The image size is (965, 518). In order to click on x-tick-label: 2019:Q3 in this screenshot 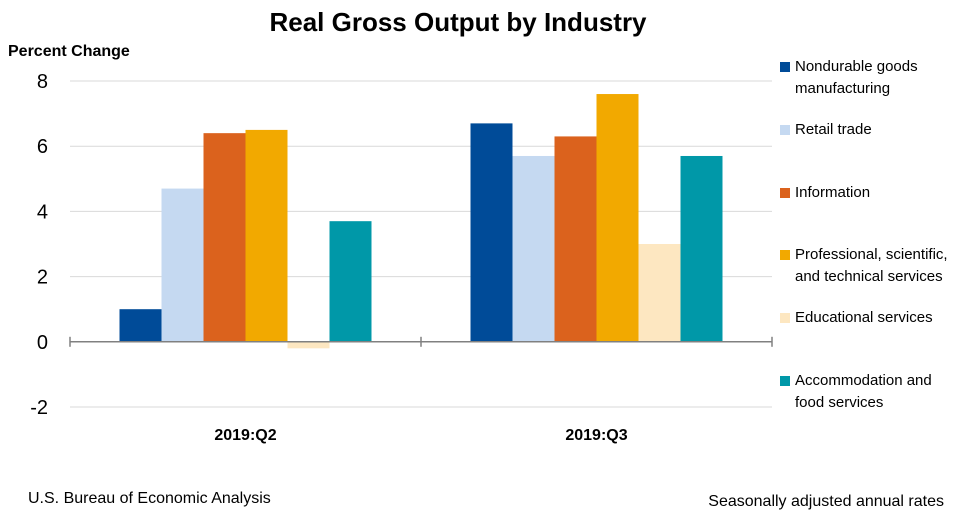, I will do `click(596, 435)`.